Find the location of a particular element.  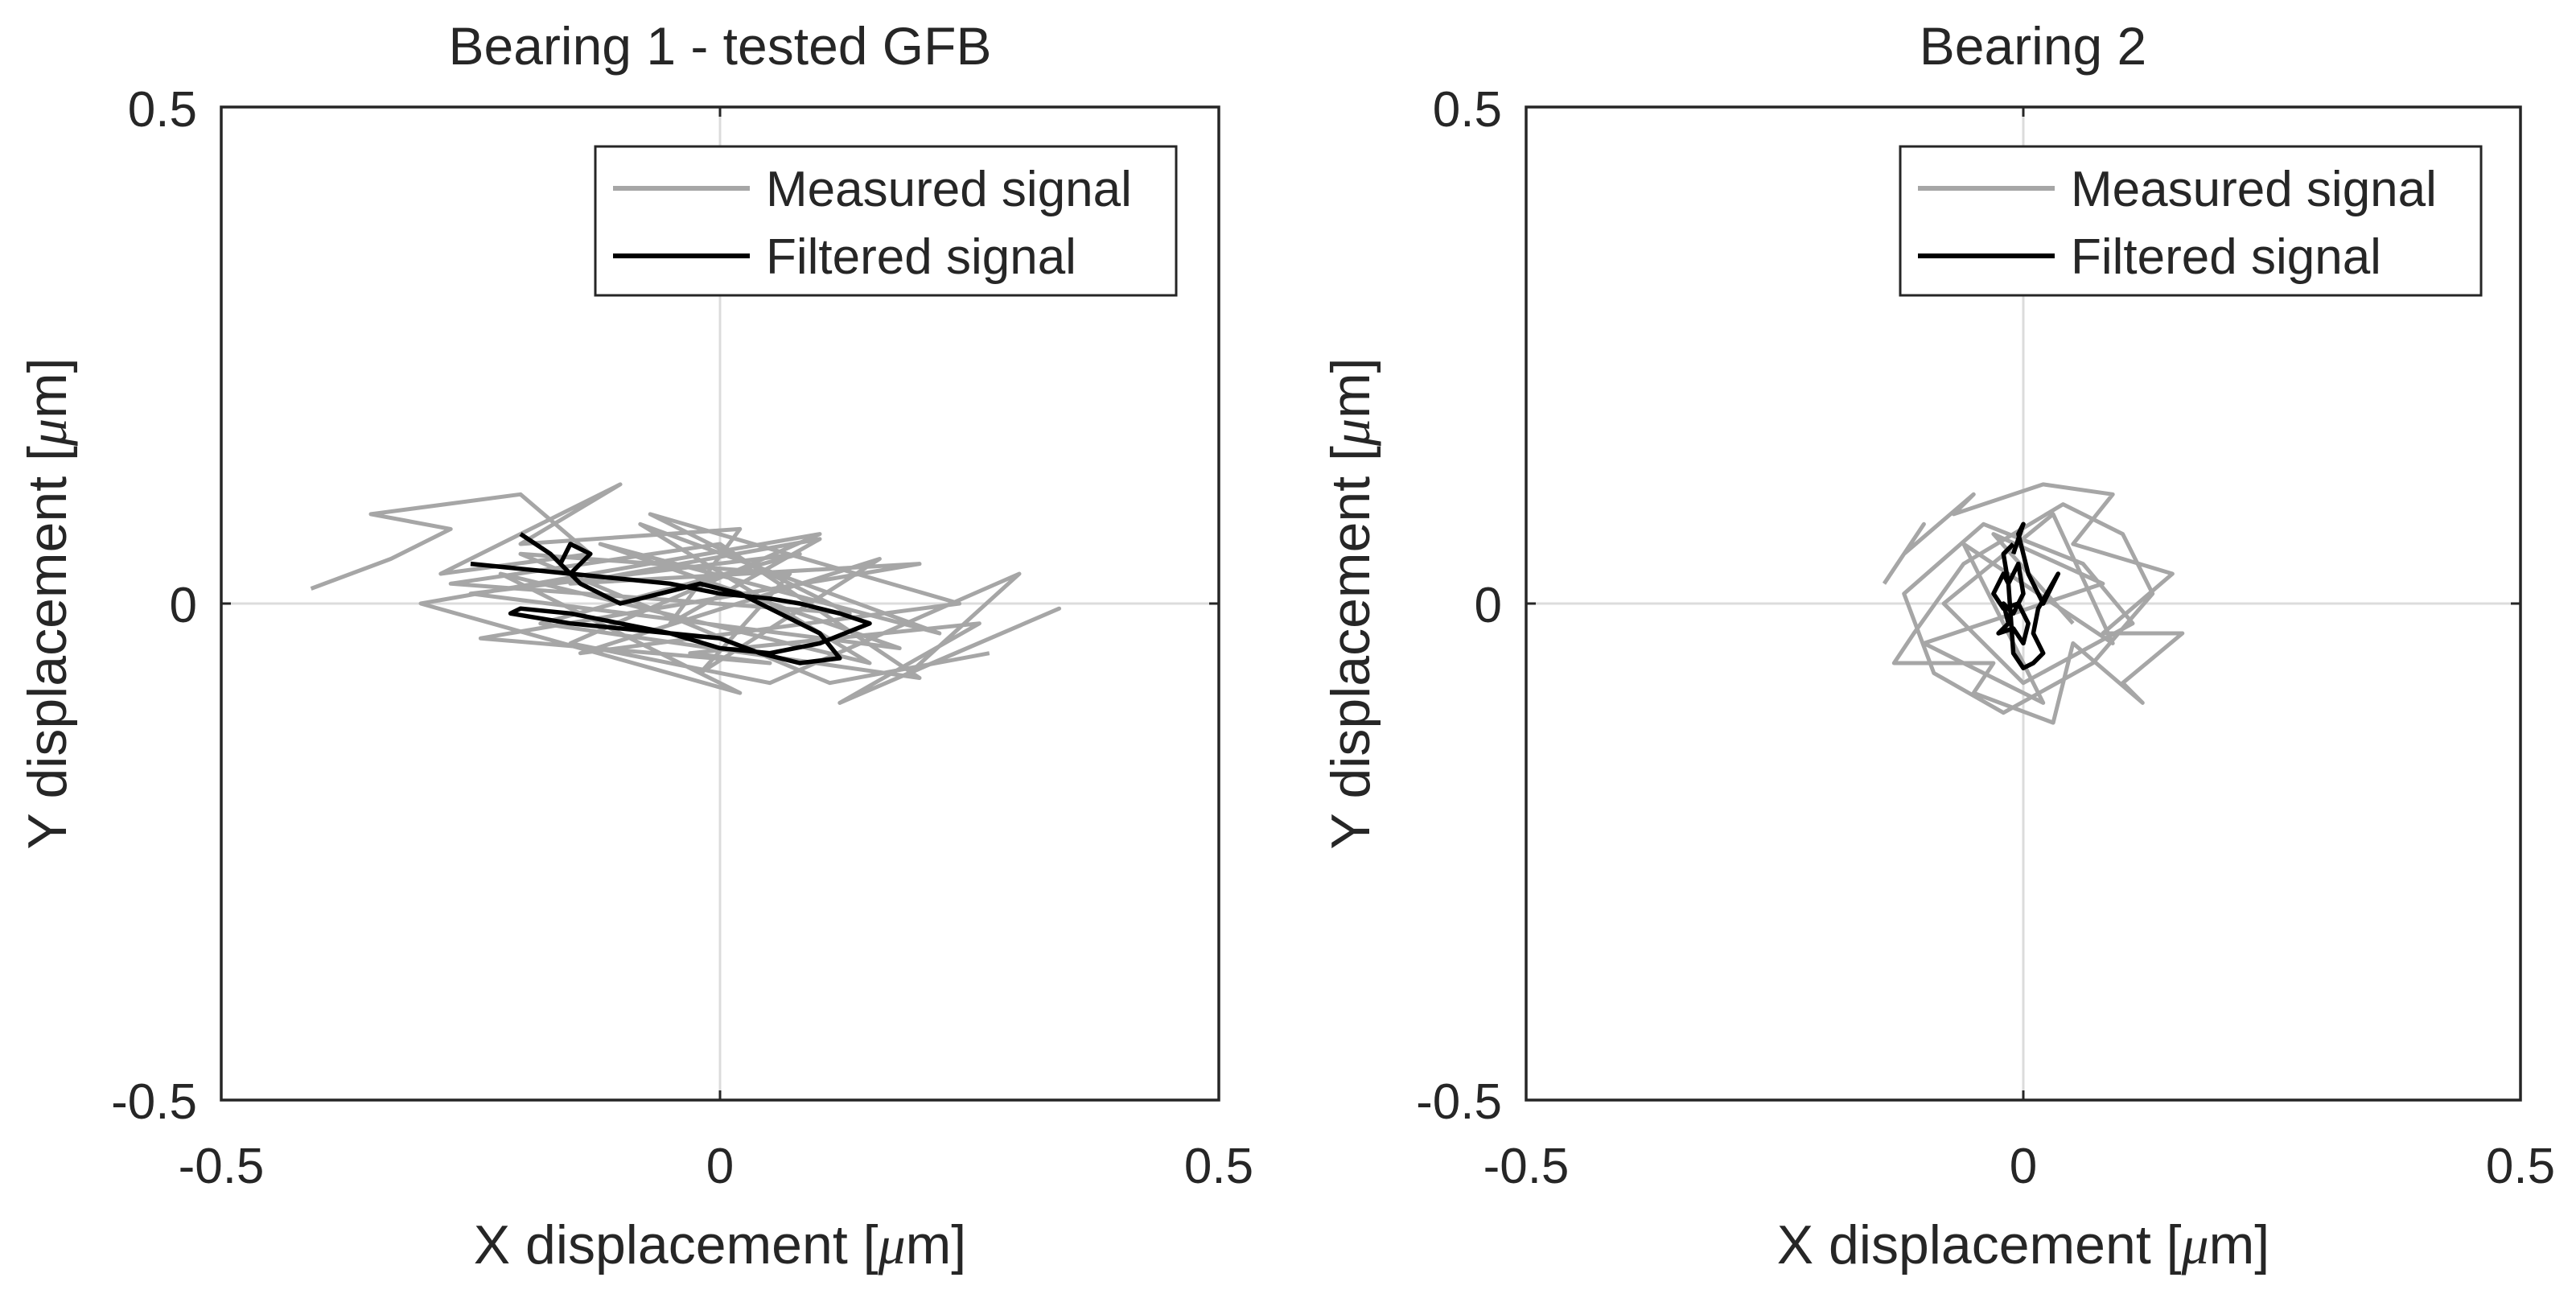

chart-title: Bearing 1 - tested GFB is located at coordinates (720, 46).